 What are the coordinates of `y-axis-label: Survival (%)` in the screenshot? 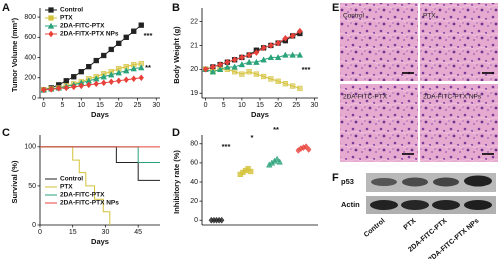 It's located at (14, 181).